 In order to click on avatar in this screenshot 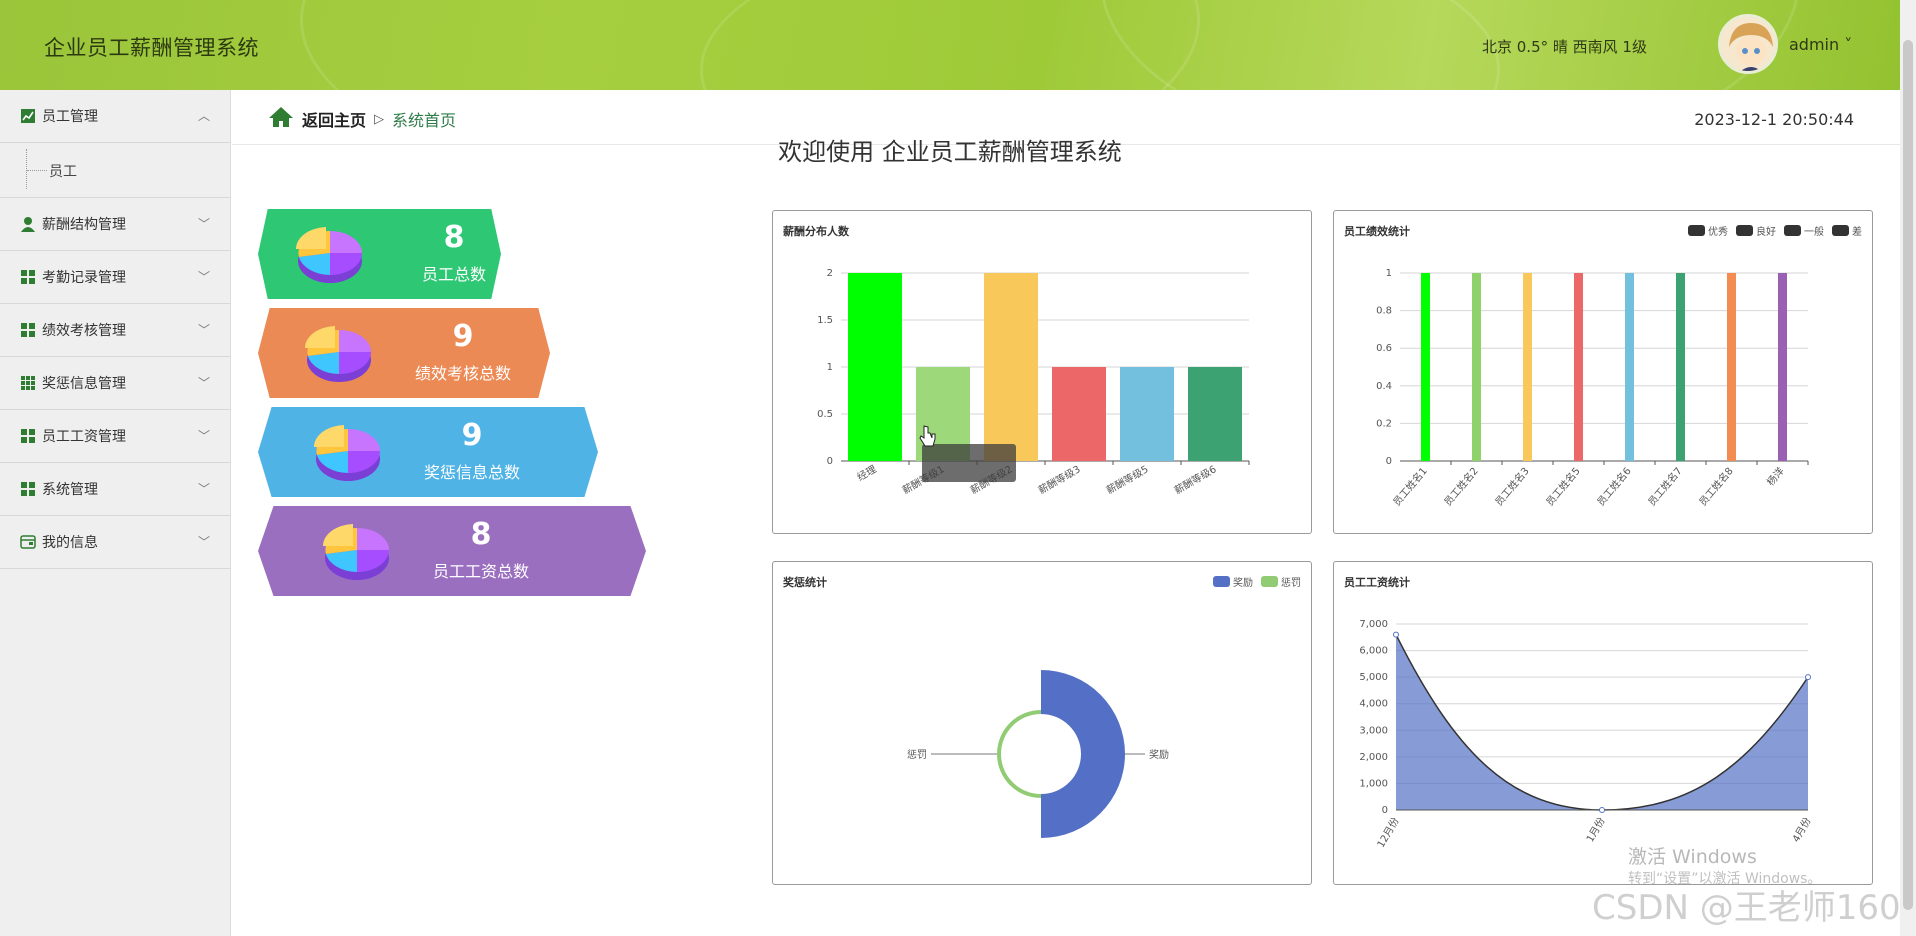, I will do `click(1748, 44)`.